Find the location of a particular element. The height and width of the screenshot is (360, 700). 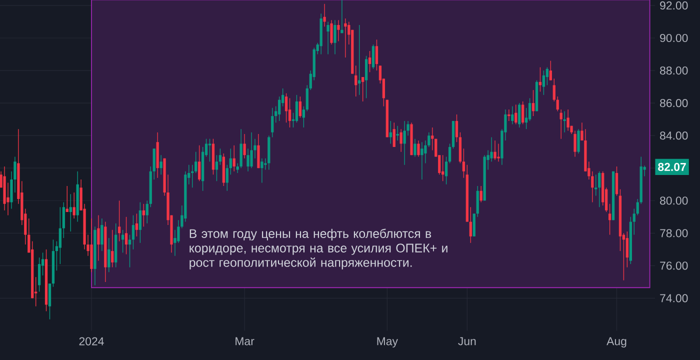

y-tick-label: 74.00 is located at coordinates (674, 298).